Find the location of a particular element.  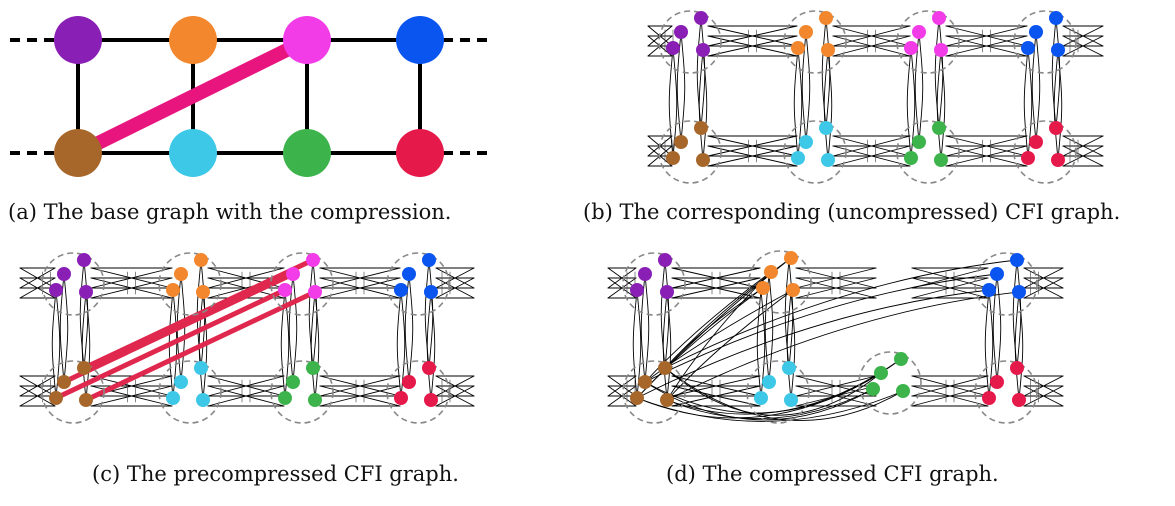

gadget-outline-red is located at coordinates (418, 392).